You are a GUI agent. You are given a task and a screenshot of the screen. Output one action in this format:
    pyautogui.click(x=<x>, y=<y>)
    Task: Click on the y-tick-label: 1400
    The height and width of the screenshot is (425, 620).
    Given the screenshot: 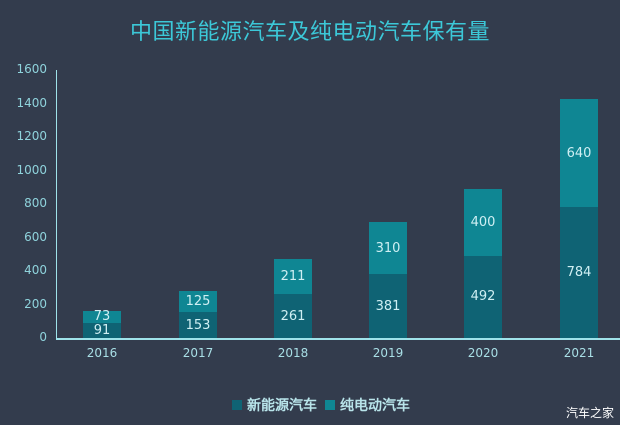 What is the action you would take?
    pyautogui.click(x=31, y=102)
    